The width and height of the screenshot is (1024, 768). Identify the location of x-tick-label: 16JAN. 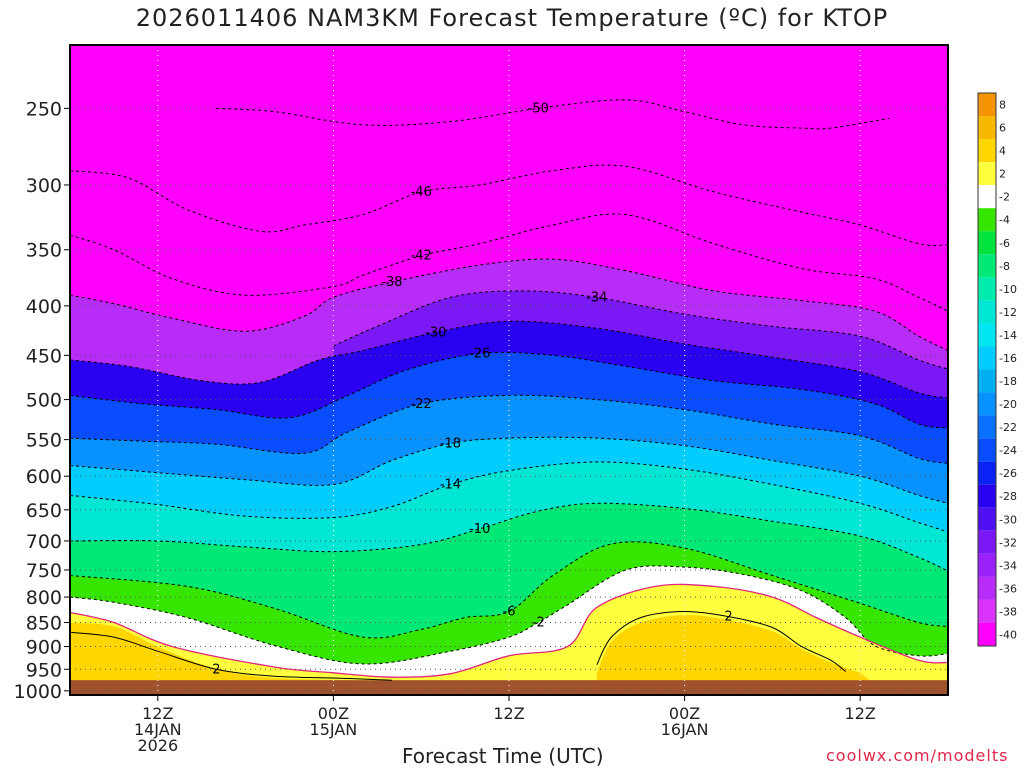
(685, 729).